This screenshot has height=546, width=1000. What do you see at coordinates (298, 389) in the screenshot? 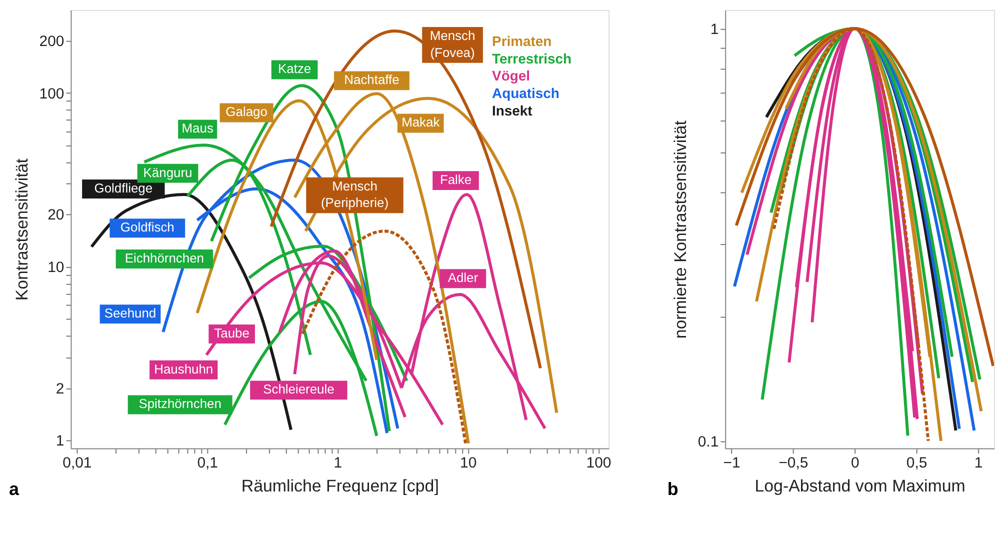
I see `series-label: Schleiereule` at bounding box center [298, 389].